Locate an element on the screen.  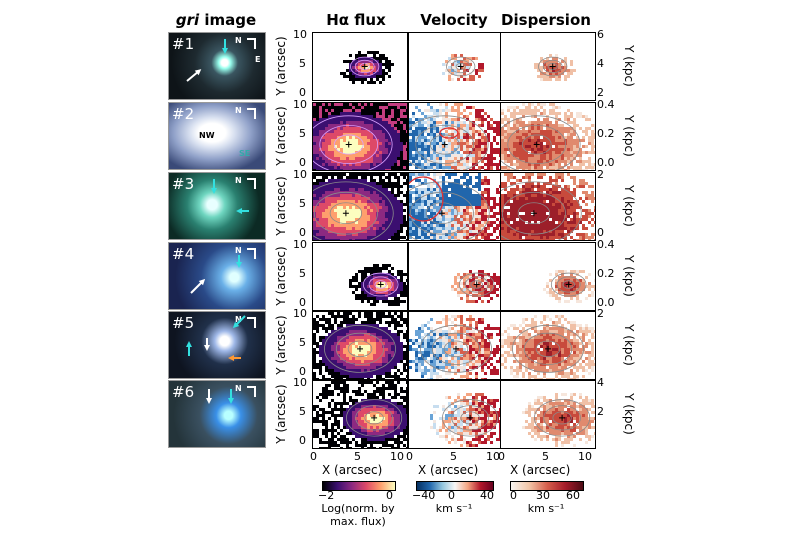
right-axis-tick: 0.0 is located at coordinates (606, 162).